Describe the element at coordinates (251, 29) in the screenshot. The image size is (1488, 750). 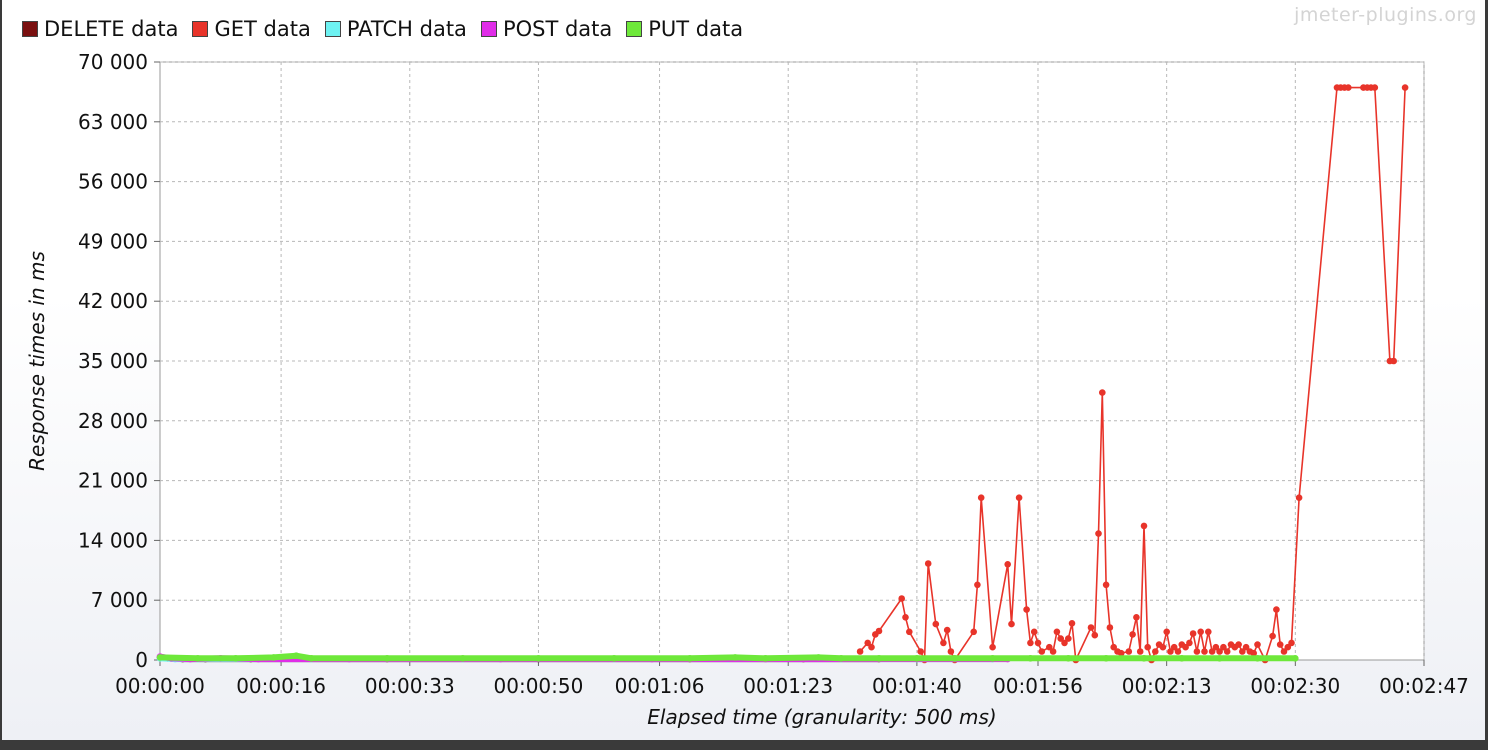
I see `legend-item-get-data: GET data` at that location.